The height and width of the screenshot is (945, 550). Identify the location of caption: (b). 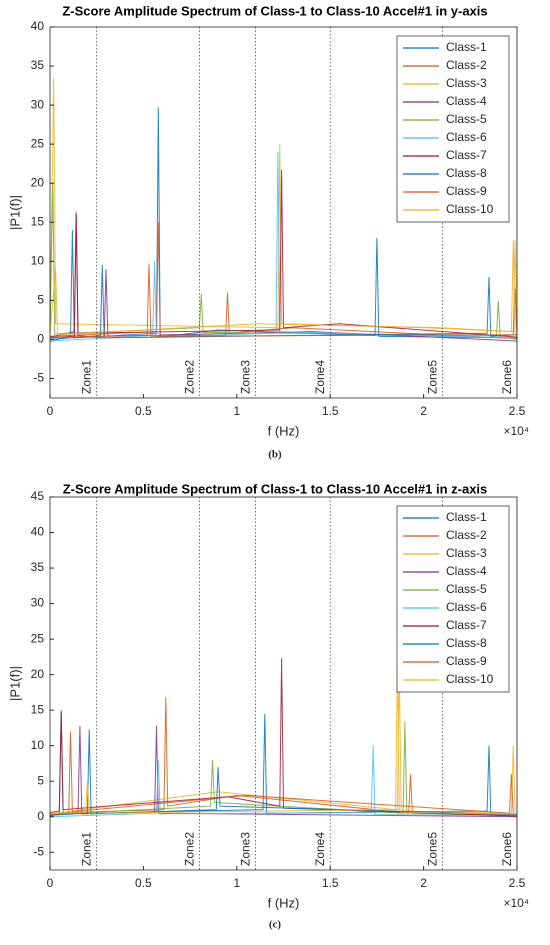
(275, 455).